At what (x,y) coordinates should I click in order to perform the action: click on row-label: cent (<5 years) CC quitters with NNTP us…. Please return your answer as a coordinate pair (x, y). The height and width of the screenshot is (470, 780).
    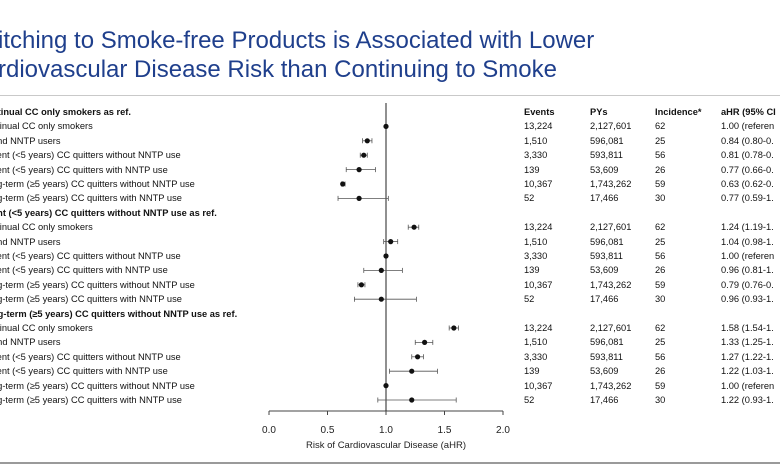
    Looking at the image, I should click on (84, 371).